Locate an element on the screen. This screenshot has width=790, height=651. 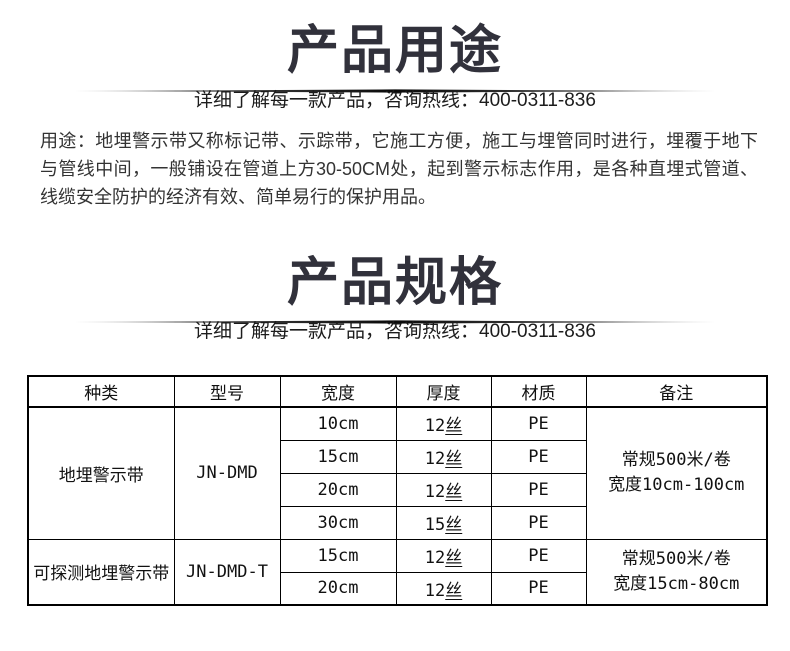
cell-note: 常规500米/卷 宽度15cm-80cm is located at coordinates (676, 572).